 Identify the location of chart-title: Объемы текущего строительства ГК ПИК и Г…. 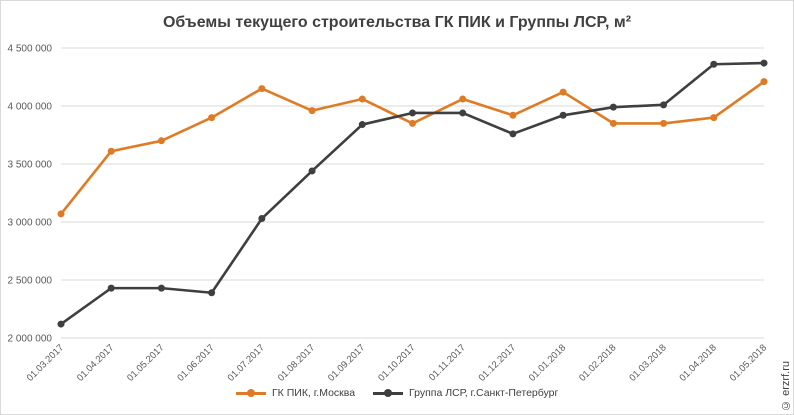
(397, 22).